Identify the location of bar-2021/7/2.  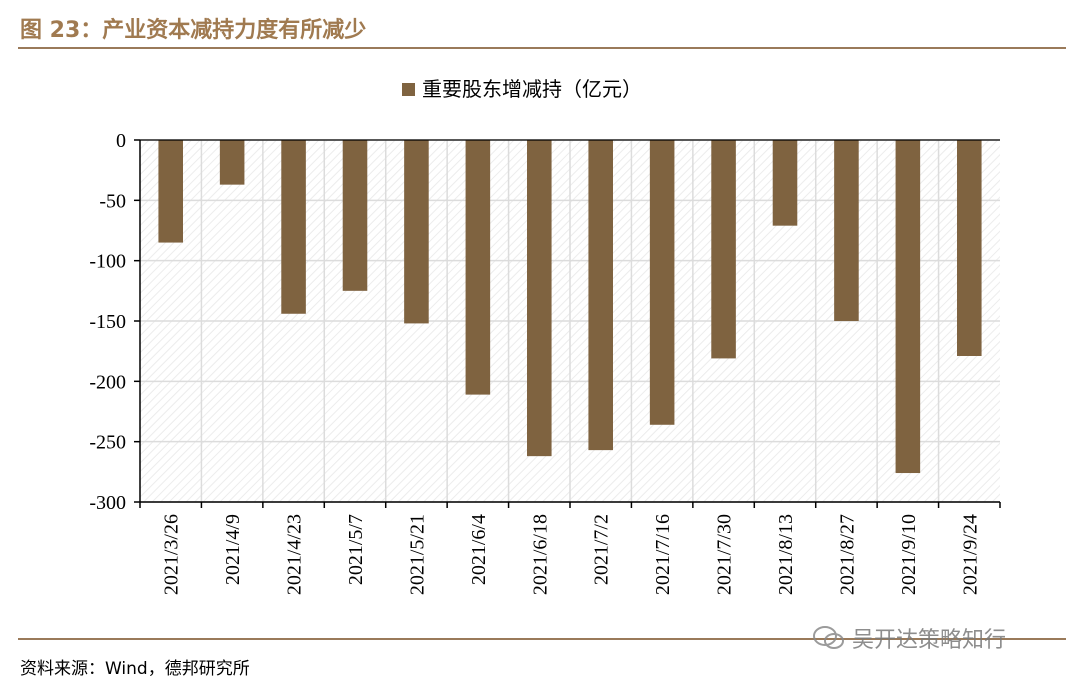
(600, 295).